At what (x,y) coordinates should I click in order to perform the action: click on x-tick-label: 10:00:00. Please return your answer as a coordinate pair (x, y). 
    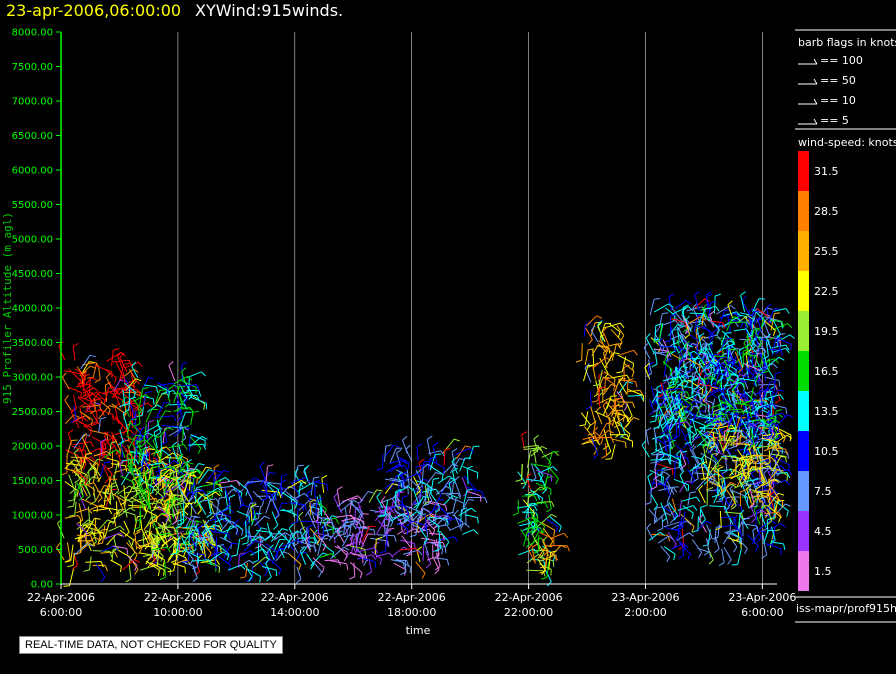
    Looking at the image, I should click on (177, 612).